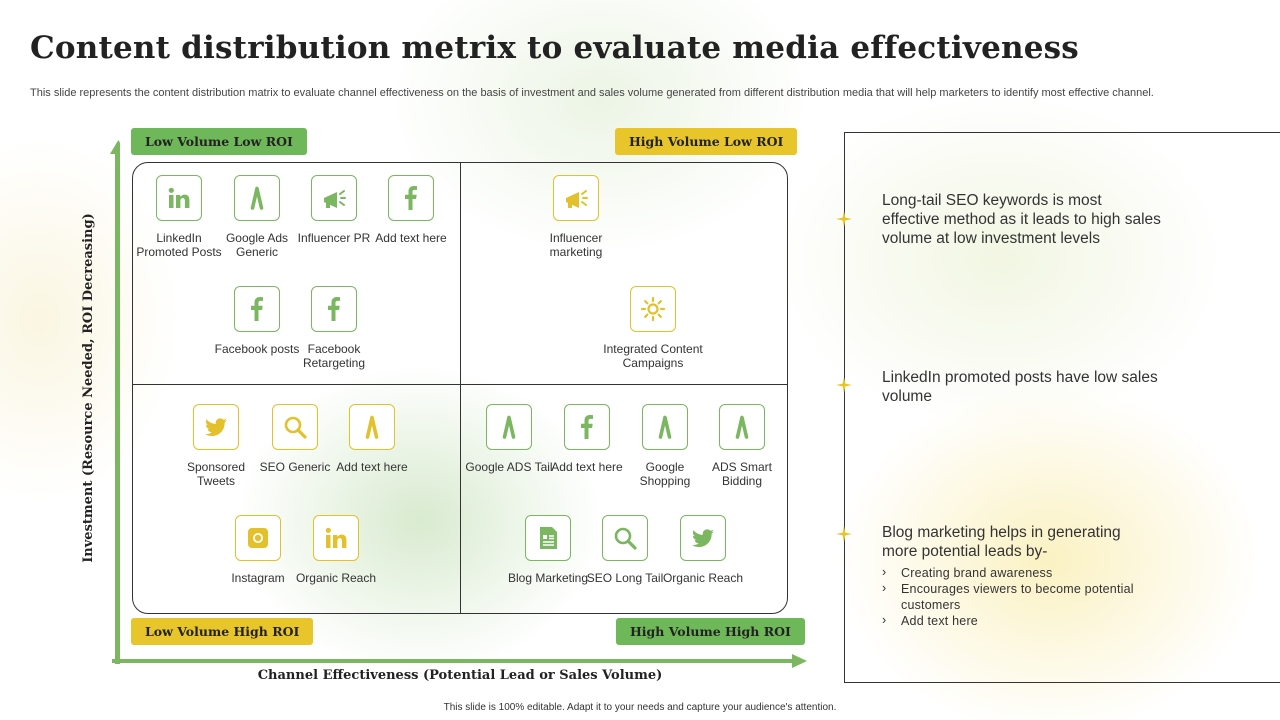 The image size is (1280, 720). Describe the element at coordinates (179, 245) in the screenshot. I see `channel-label: LinkedIn Promoted Posts` at that location.